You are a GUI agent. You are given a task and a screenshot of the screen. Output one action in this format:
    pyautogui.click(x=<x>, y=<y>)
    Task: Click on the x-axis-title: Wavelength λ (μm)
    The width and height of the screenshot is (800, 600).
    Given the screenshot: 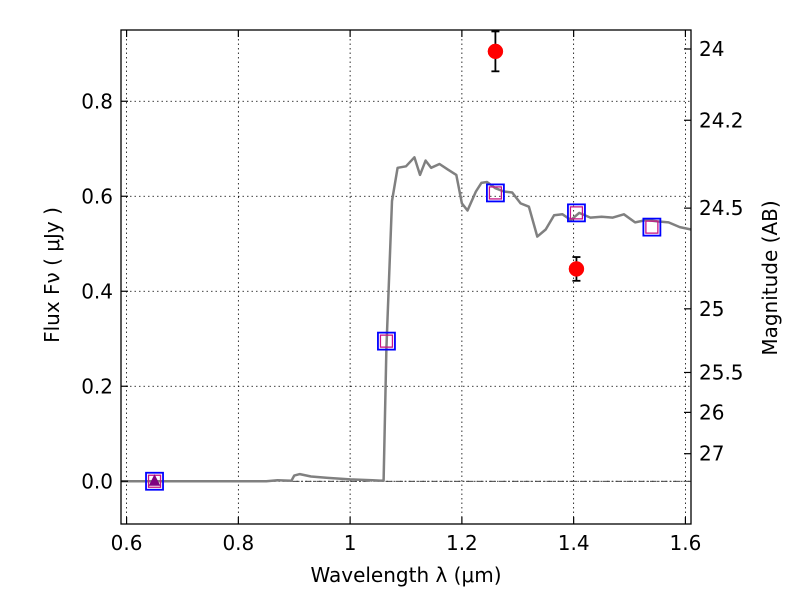 What is the action you would take?
    pyautogui.click(x=405, y=575)
    